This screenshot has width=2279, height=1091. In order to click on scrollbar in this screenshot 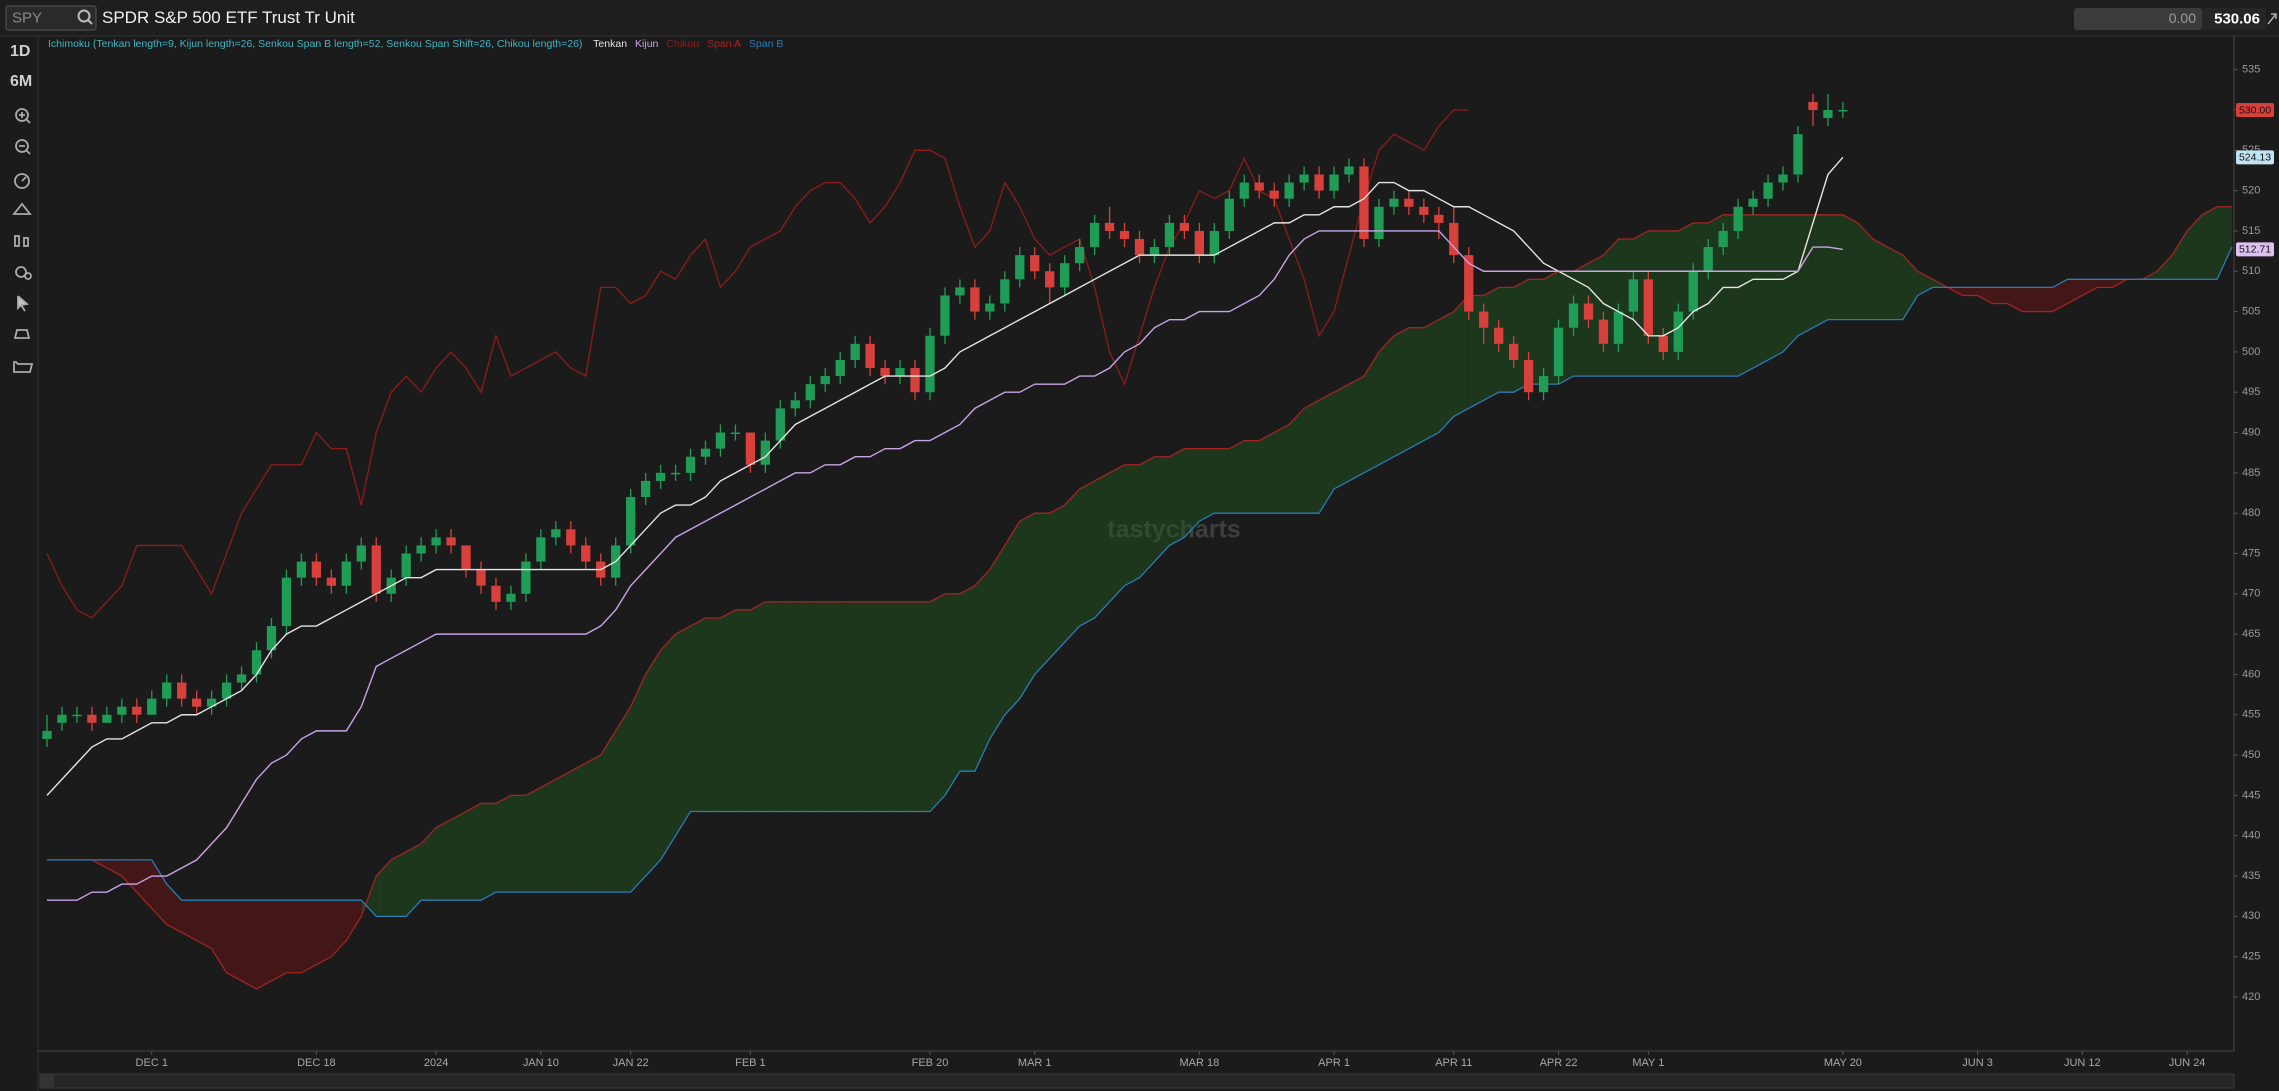, I will do `click(1137, 1081)`.